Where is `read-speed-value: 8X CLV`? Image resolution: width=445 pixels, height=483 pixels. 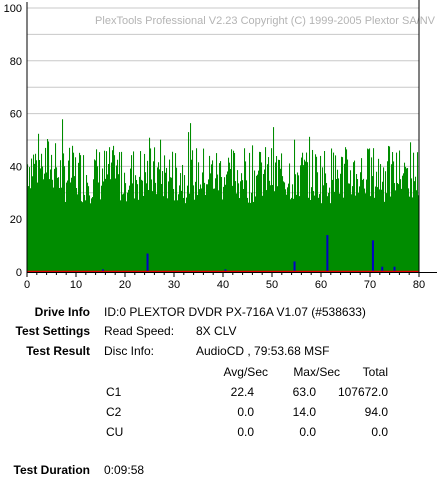
read-speed-value: 8X CLV is located at coordinates (216, 331).